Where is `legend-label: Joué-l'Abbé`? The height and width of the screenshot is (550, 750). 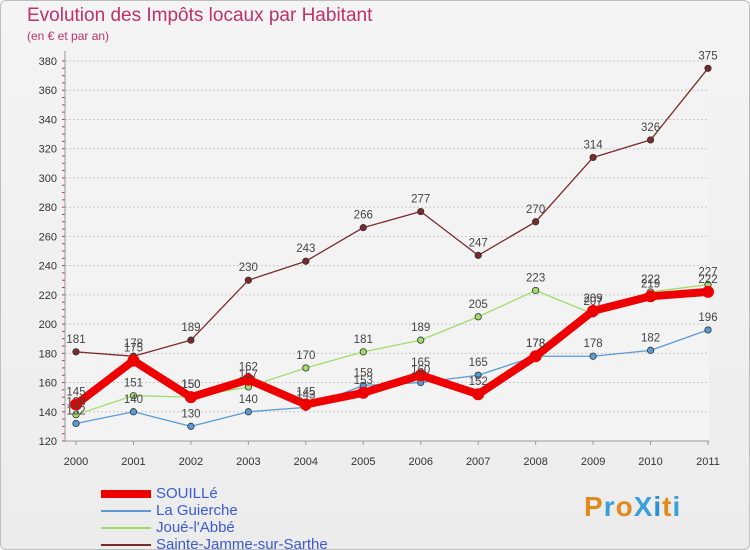 legend-label: Joué-l'Abbé is located at coordinates (195, 527).